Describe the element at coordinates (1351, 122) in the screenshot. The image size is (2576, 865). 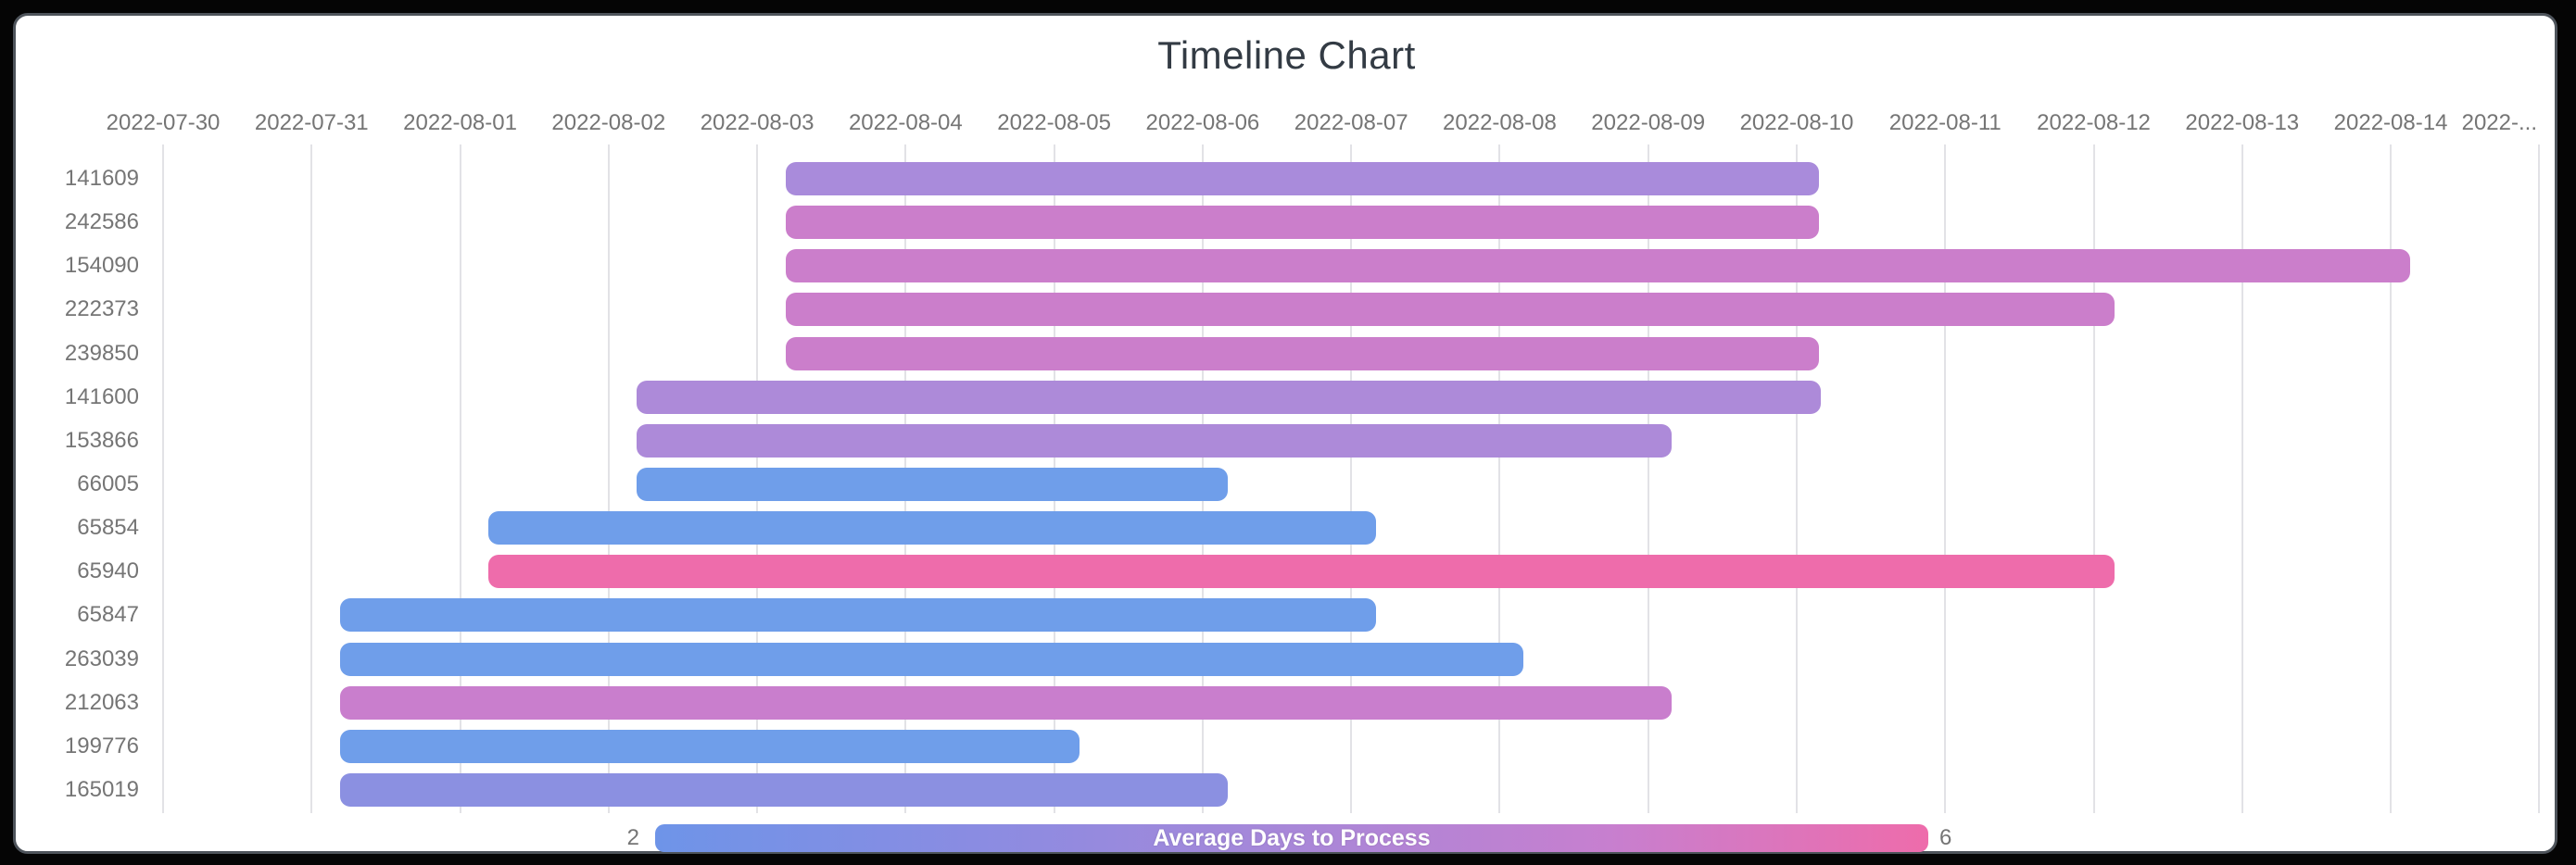
I see `x-tick-label: 2022-08-07` at that location.